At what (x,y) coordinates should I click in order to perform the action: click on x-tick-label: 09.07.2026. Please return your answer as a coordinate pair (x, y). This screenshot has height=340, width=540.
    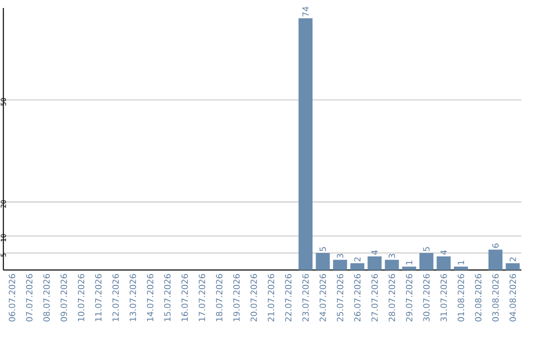
    Looking at the image, I should click on (64, 298).